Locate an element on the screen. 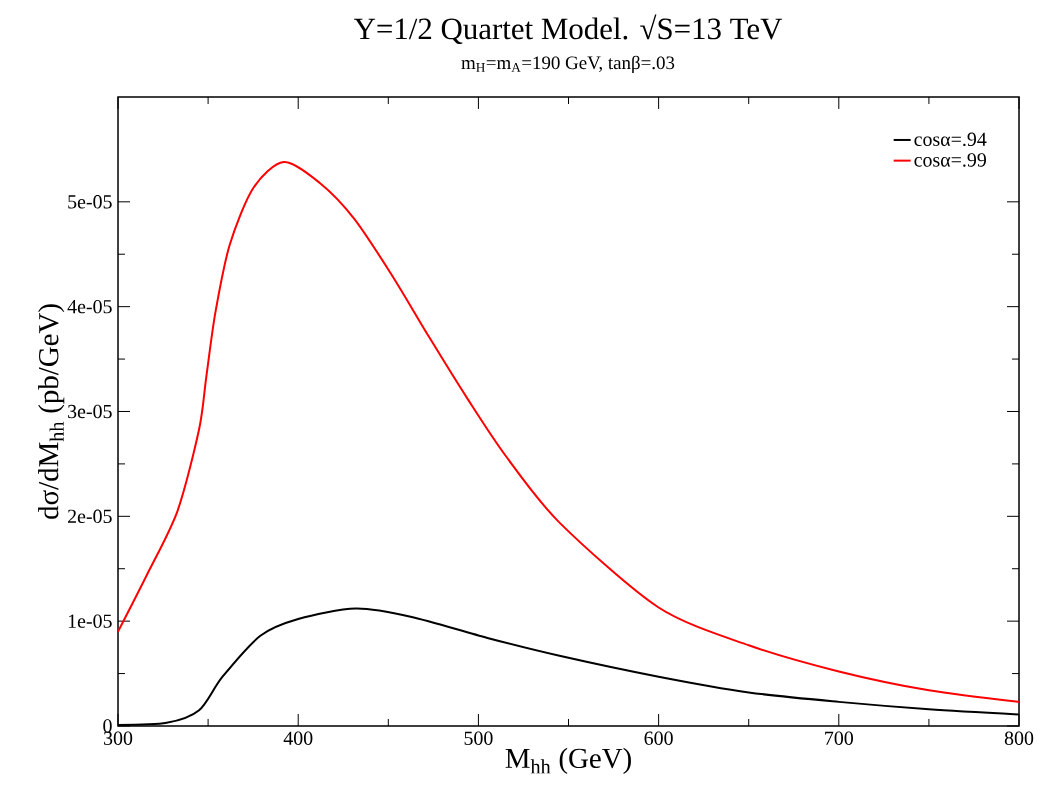 The image size is (1040, 807). chart-subtitle: m$_{H}$=m$_{A}$=190 GeV, tanβ=.03 is located at coordinates (568, 64).